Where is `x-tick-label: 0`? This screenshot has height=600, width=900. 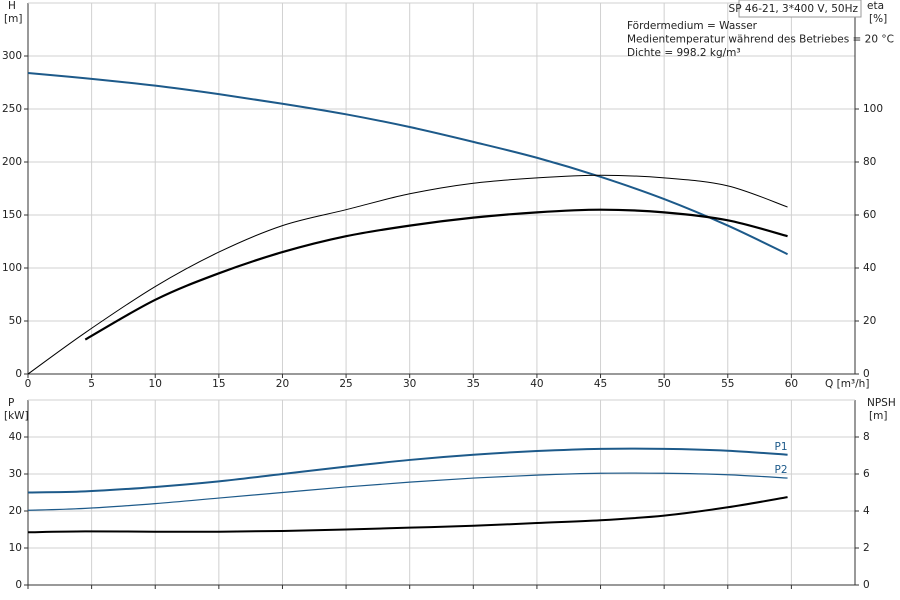 x-tick-label: 0 is located at coordinates (28, 384).